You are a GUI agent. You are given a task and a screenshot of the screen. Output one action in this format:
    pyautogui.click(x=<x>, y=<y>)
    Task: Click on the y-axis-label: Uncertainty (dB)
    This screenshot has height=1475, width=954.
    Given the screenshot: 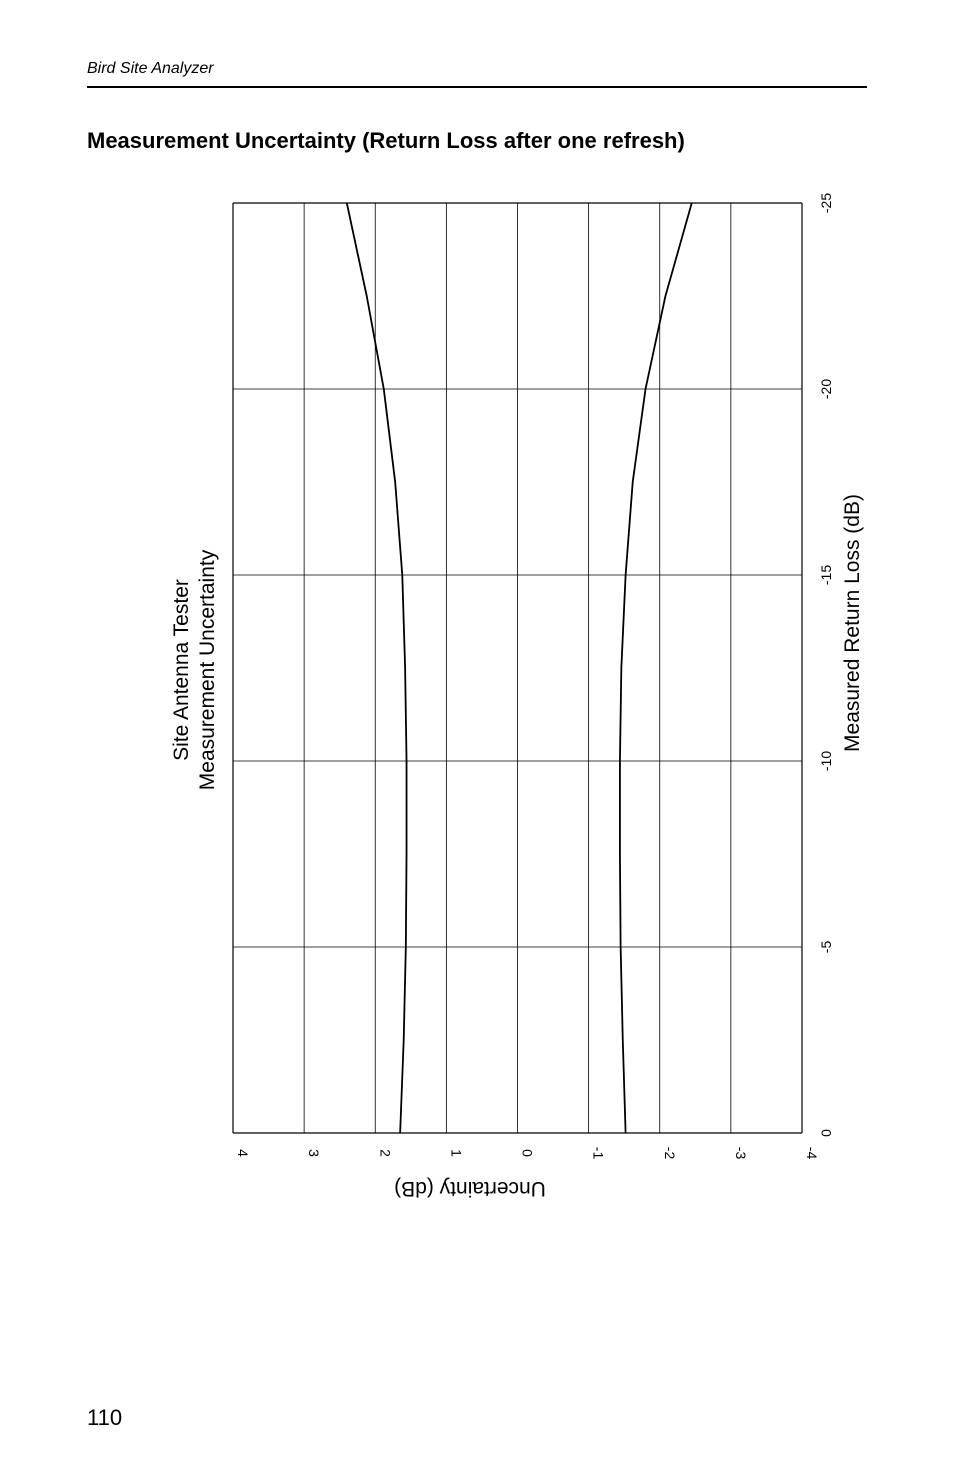 What is the action you would take?
    pyautogui.click(x=470, y=1188)
    